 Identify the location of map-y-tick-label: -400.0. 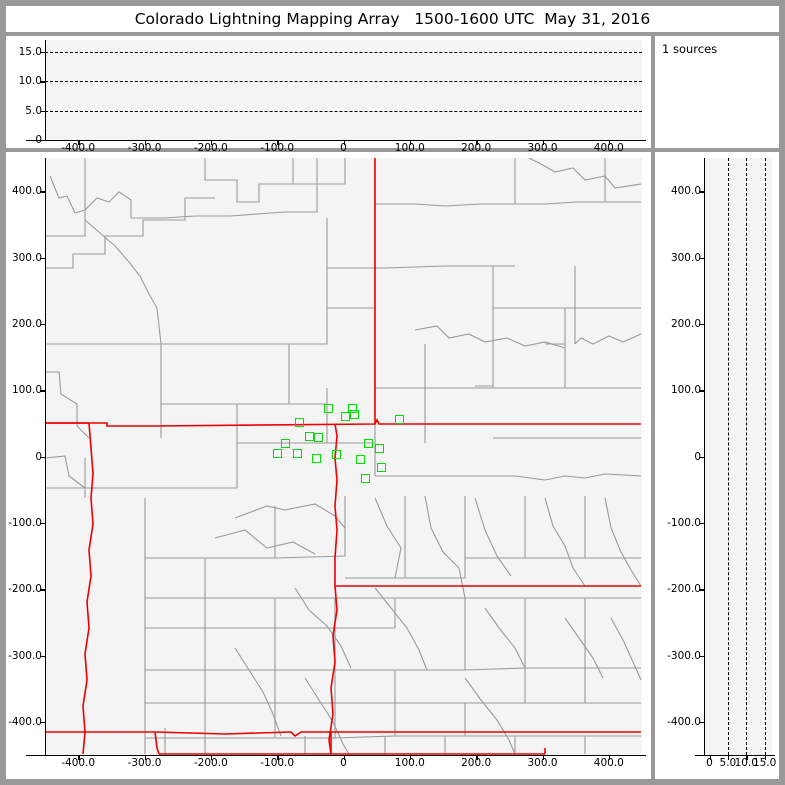
(25, 721).